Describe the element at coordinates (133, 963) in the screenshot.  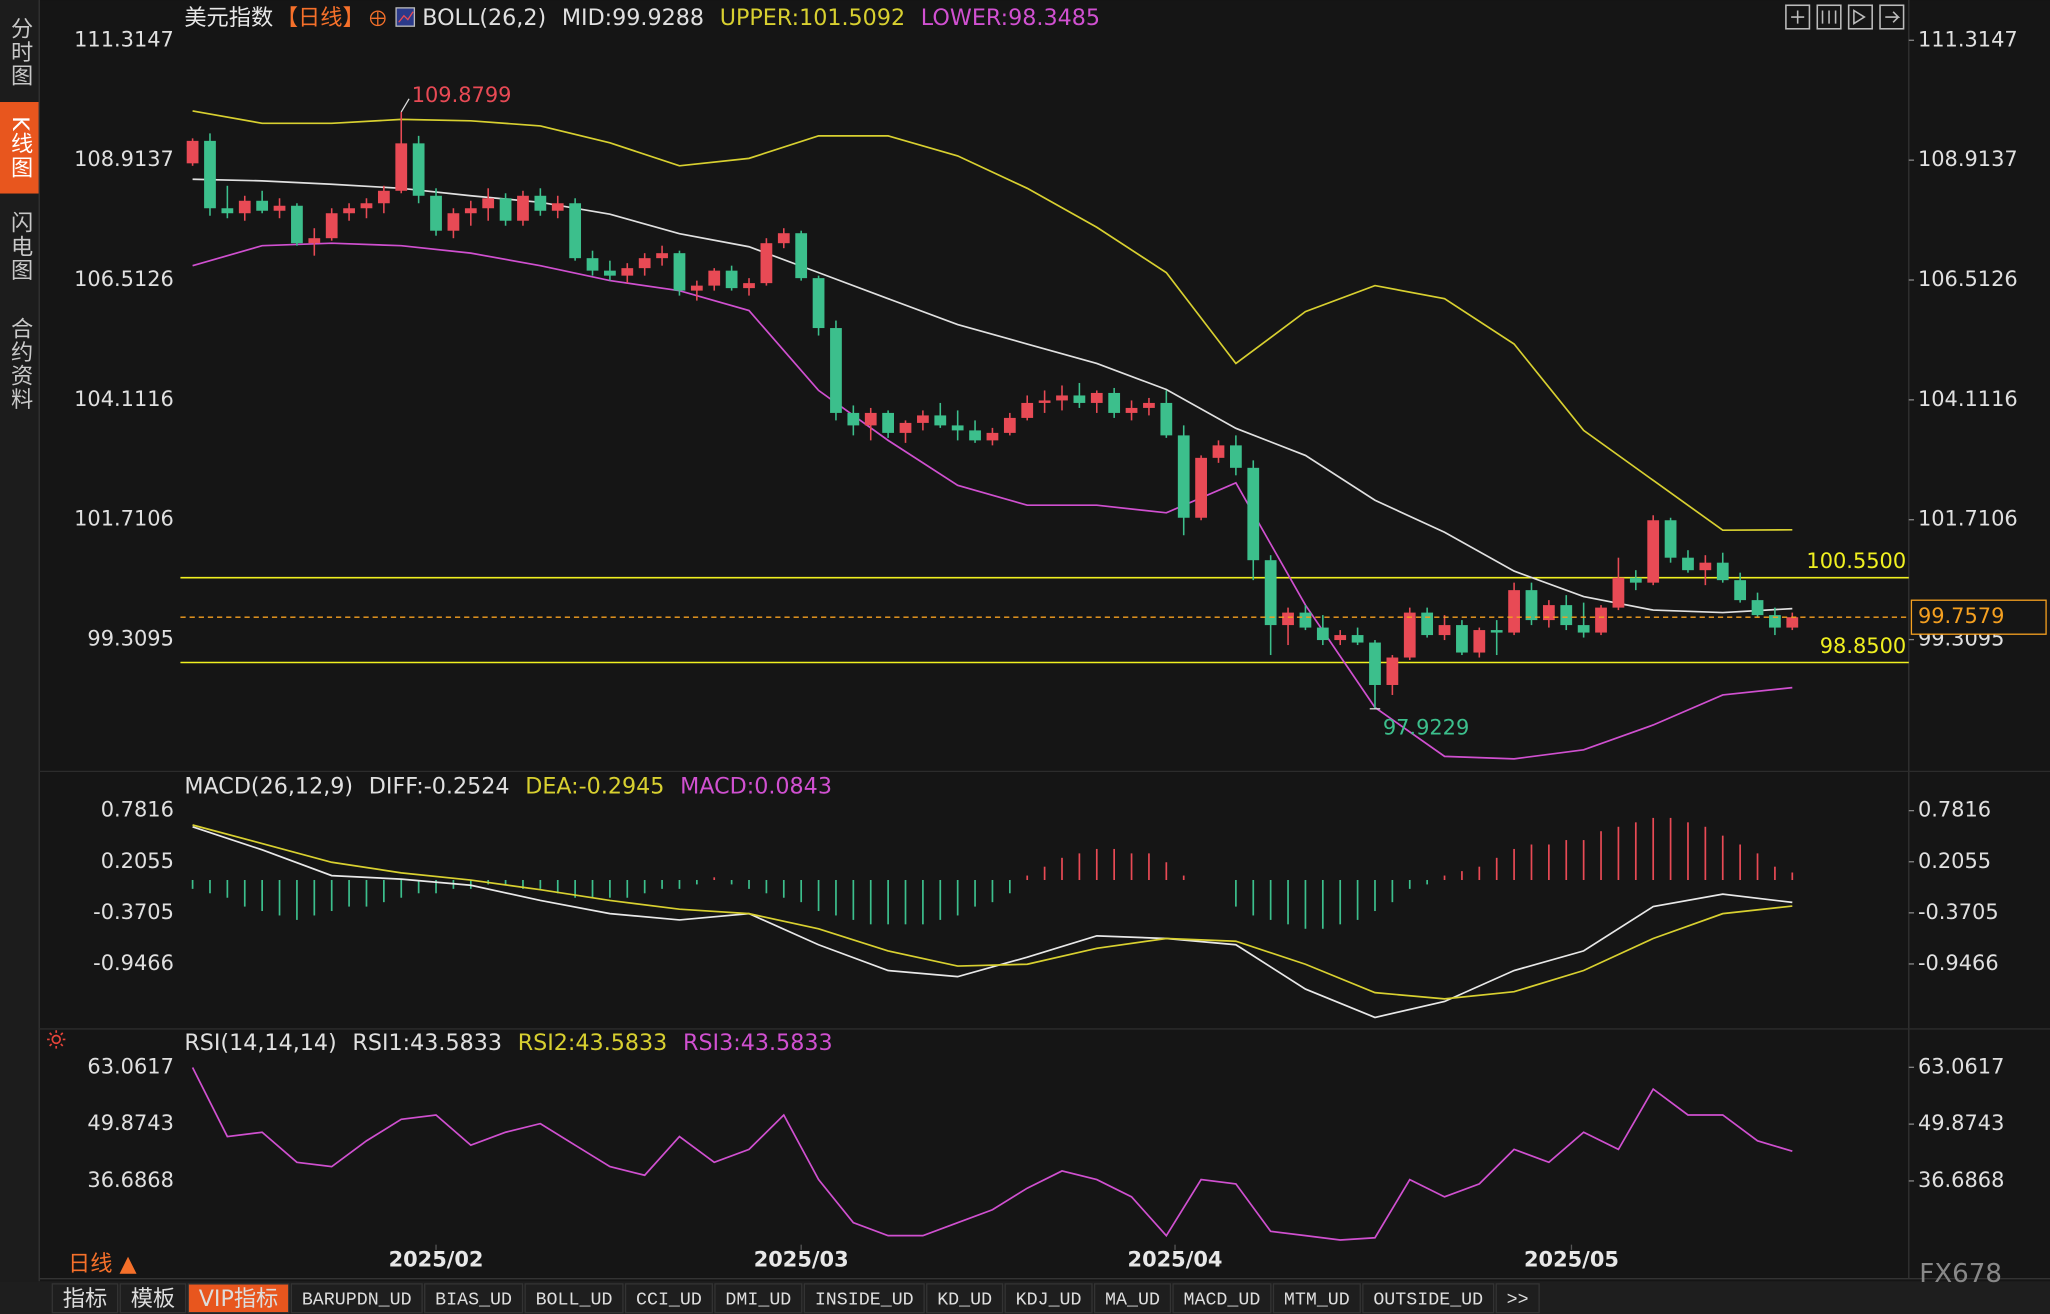
I see `y-tick-label: -0.9466` at that location.